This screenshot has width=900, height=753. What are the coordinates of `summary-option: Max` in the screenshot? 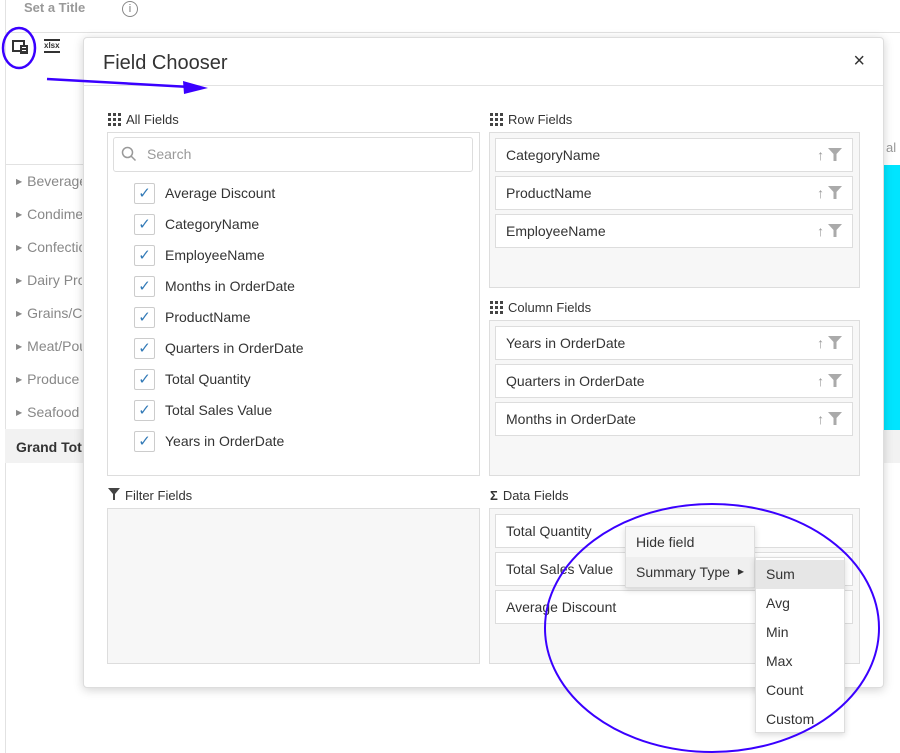 It's located at (779, 661).